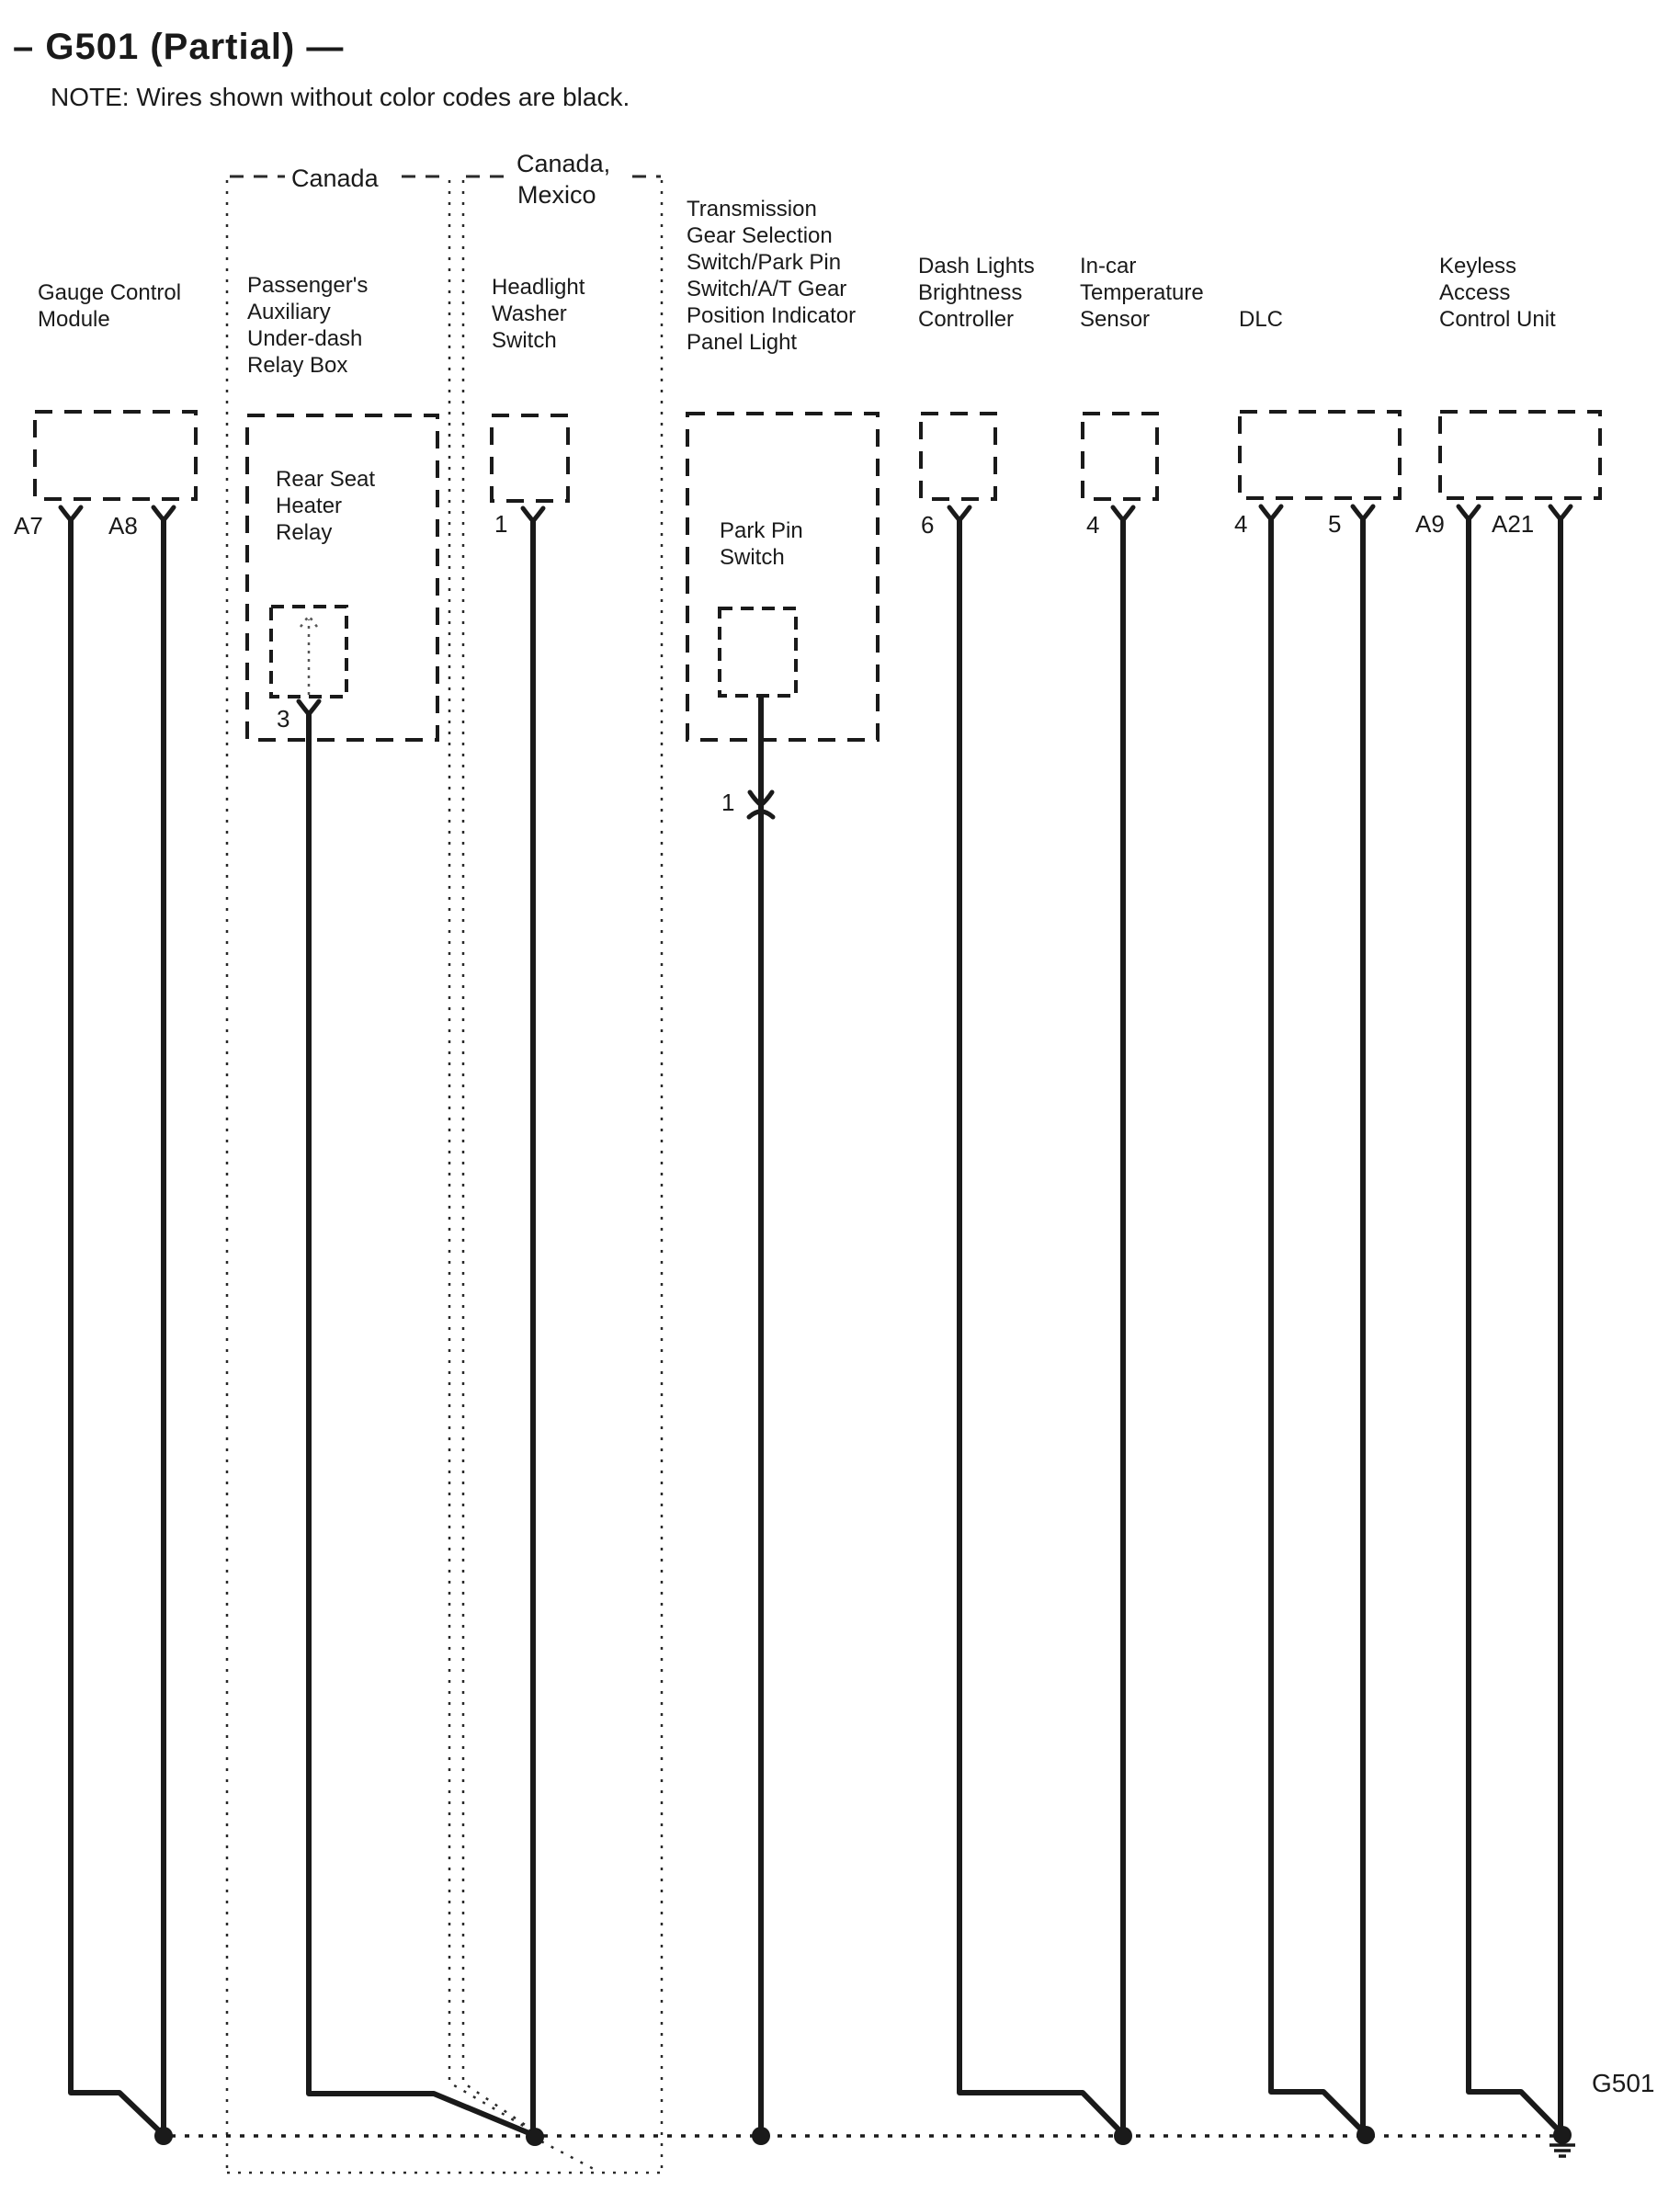  I want to click on sub-component-label-line: Rear Seat, so click(325, 479).